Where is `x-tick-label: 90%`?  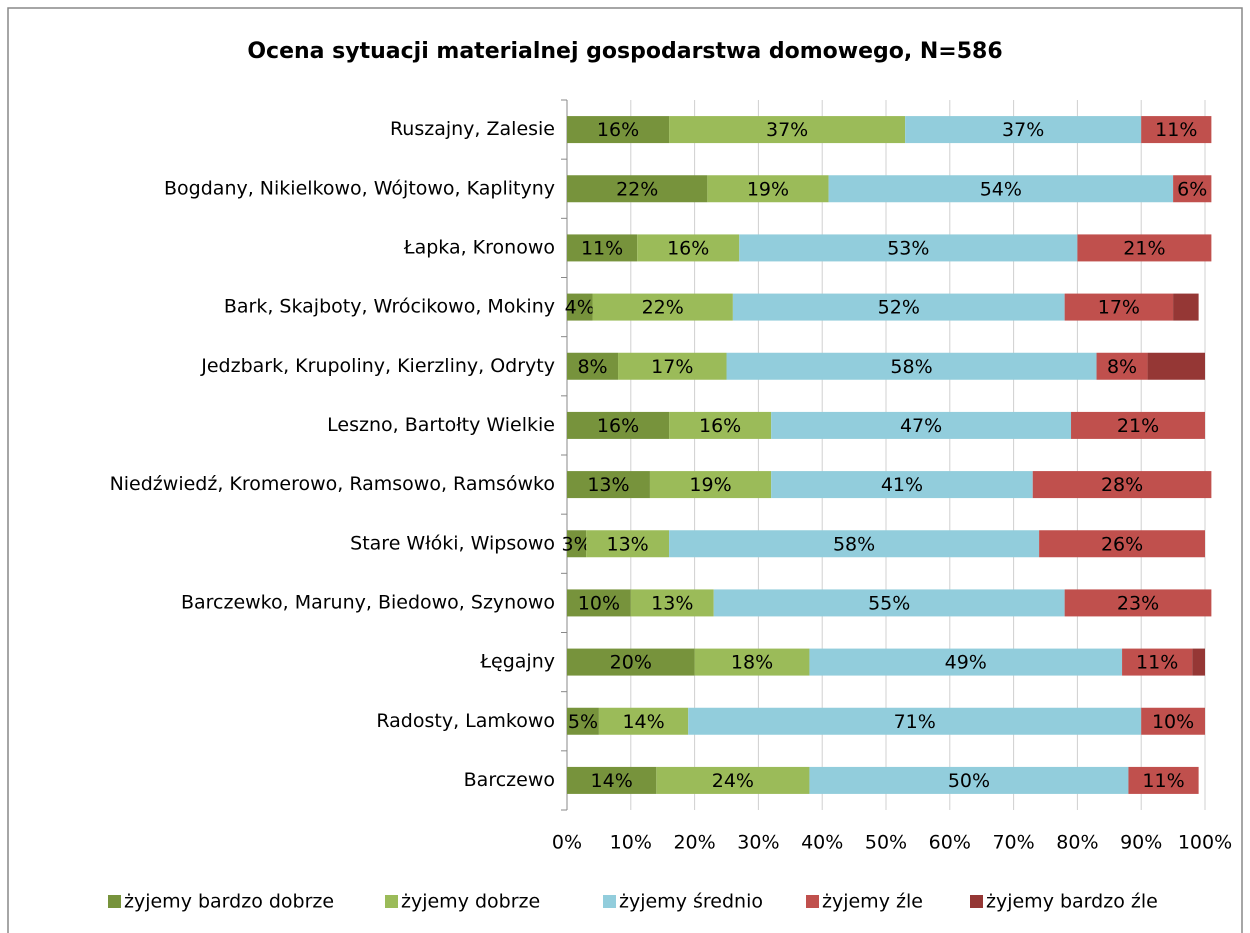 x-tick-label: 90% is located at coordinates (1141, 843).